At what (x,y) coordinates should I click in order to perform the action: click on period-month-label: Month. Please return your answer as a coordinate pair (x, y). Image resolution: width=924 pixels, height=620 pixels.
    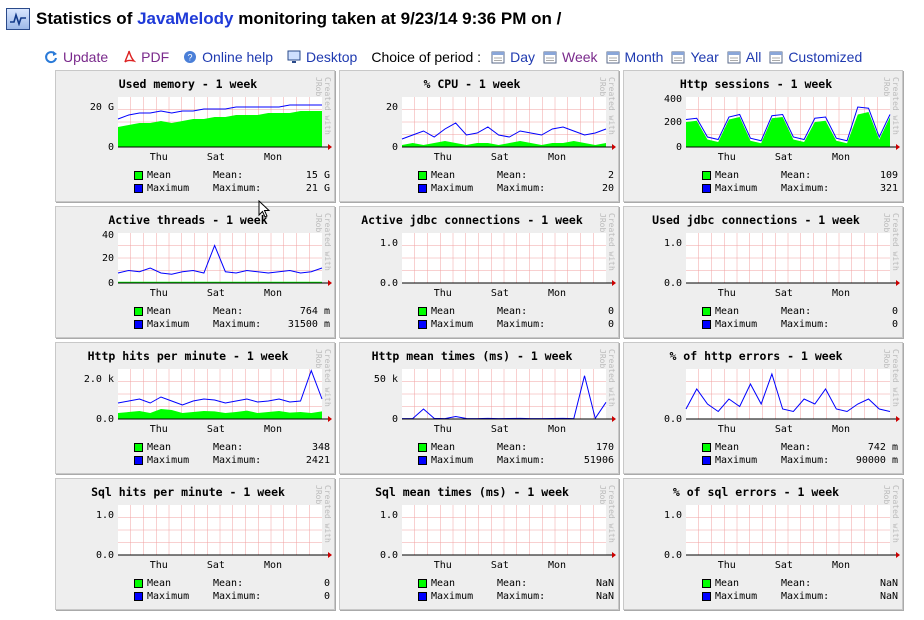
    Looking at the image, I should click on (644, 57).